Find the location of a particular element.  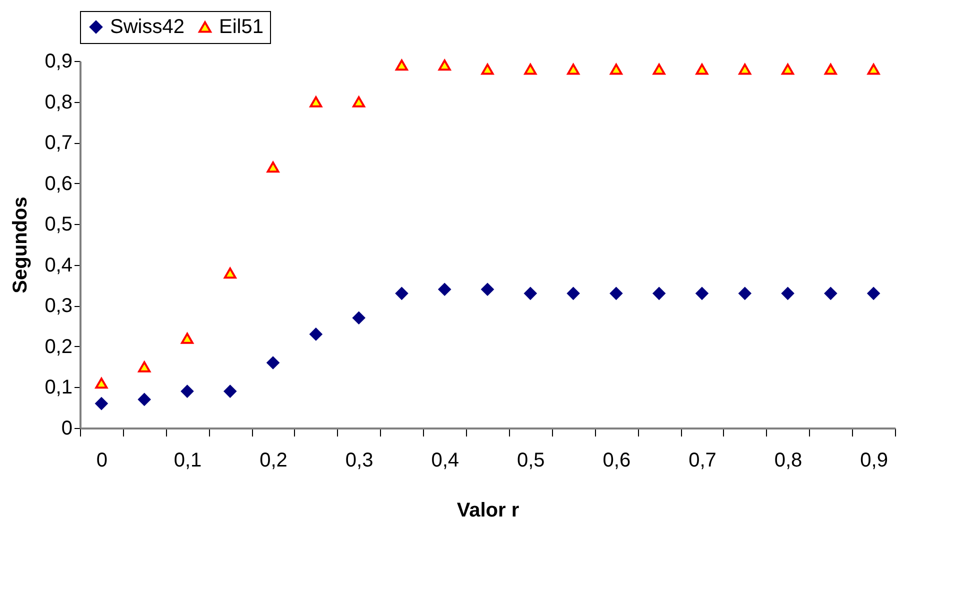

legend-label: Swiss42 is located at coordinates (147, 27).